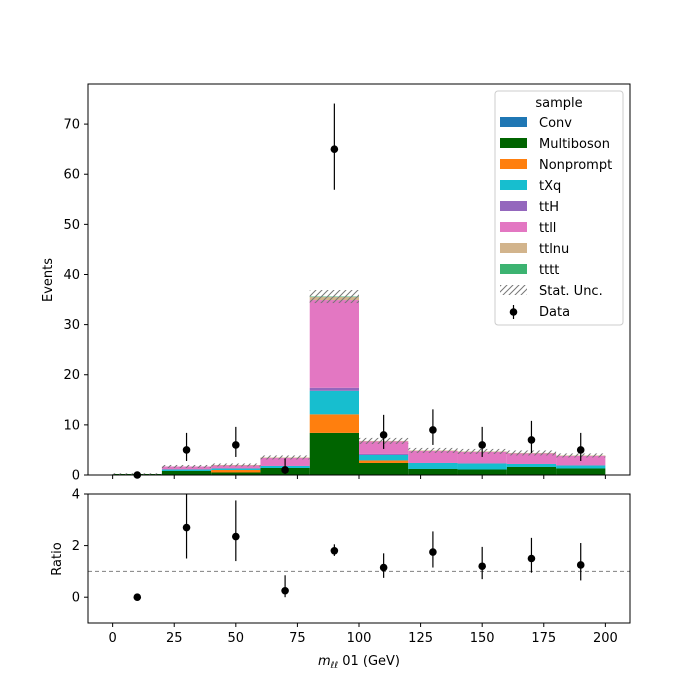 This screenshot has height=700, width=700. What do you see at coordinates (513, 312) in the screenshot?
I see `legend-data-marker` at bounding box center [513, 312].